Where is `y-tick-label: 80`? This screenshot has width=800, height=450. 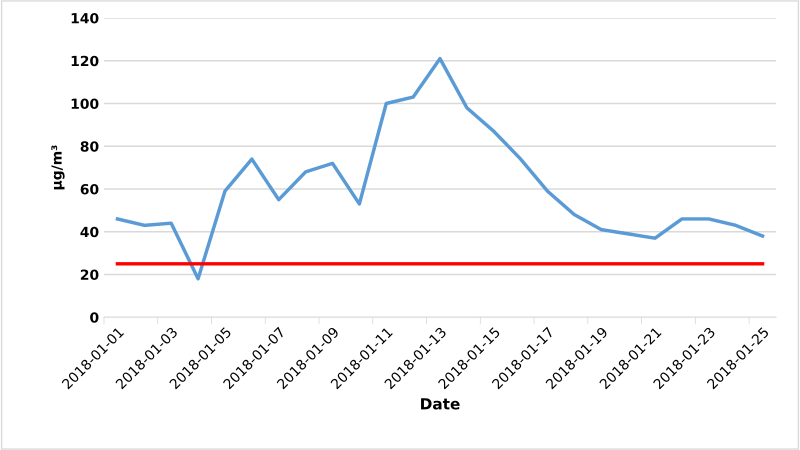 y-tick-label: 80 is located at coordinates (89, 146).